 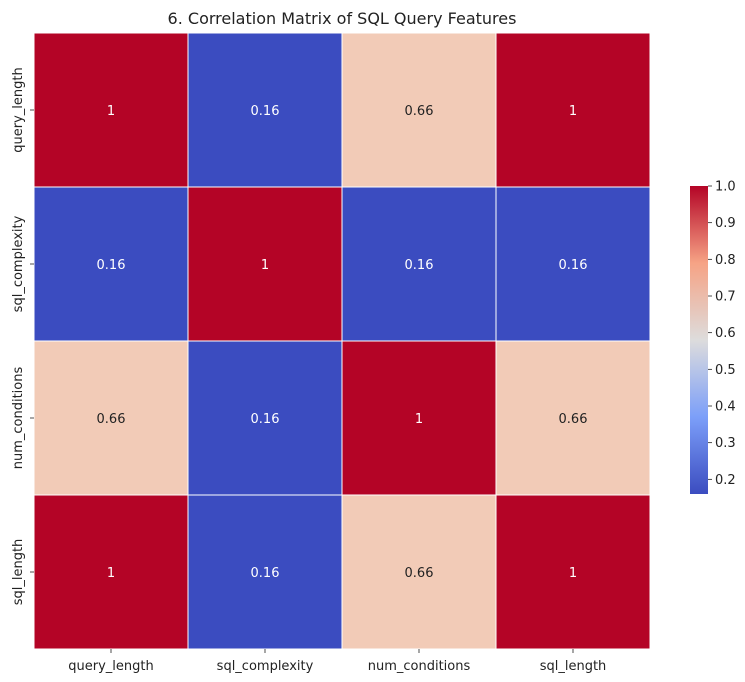 I want to click on y-tick-label-sql-length: sql_length, so click(x=18, y=572).